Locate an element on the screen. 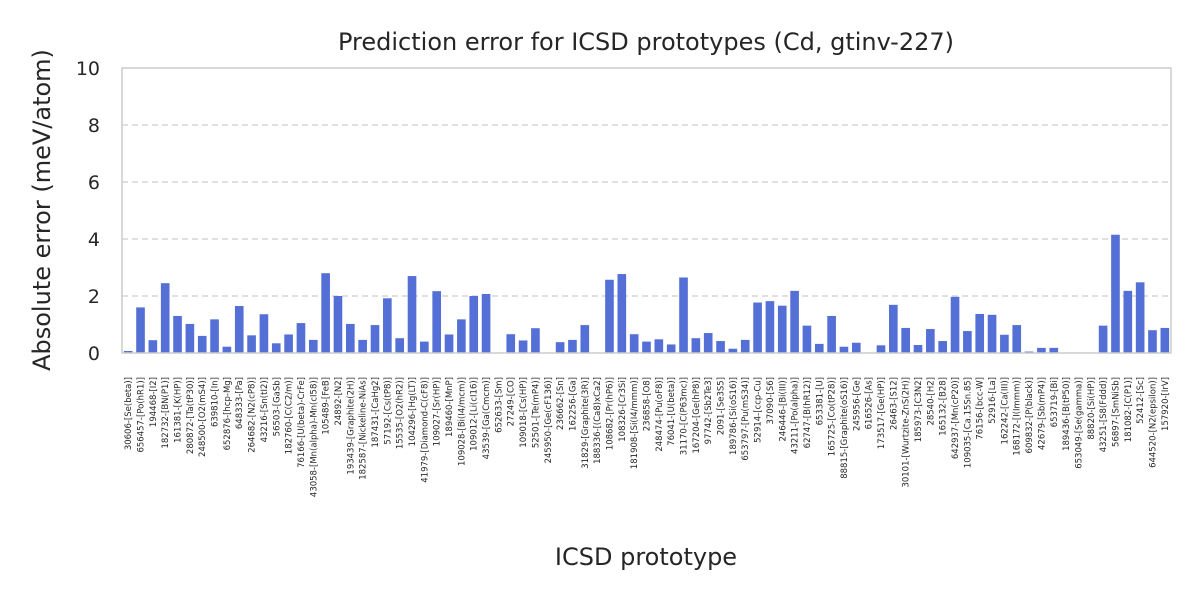 The width and height of the screenshot is (1200, 600). x-tick-label: 245950-[Ge(cF136)] is located at coordinates (549, 420).